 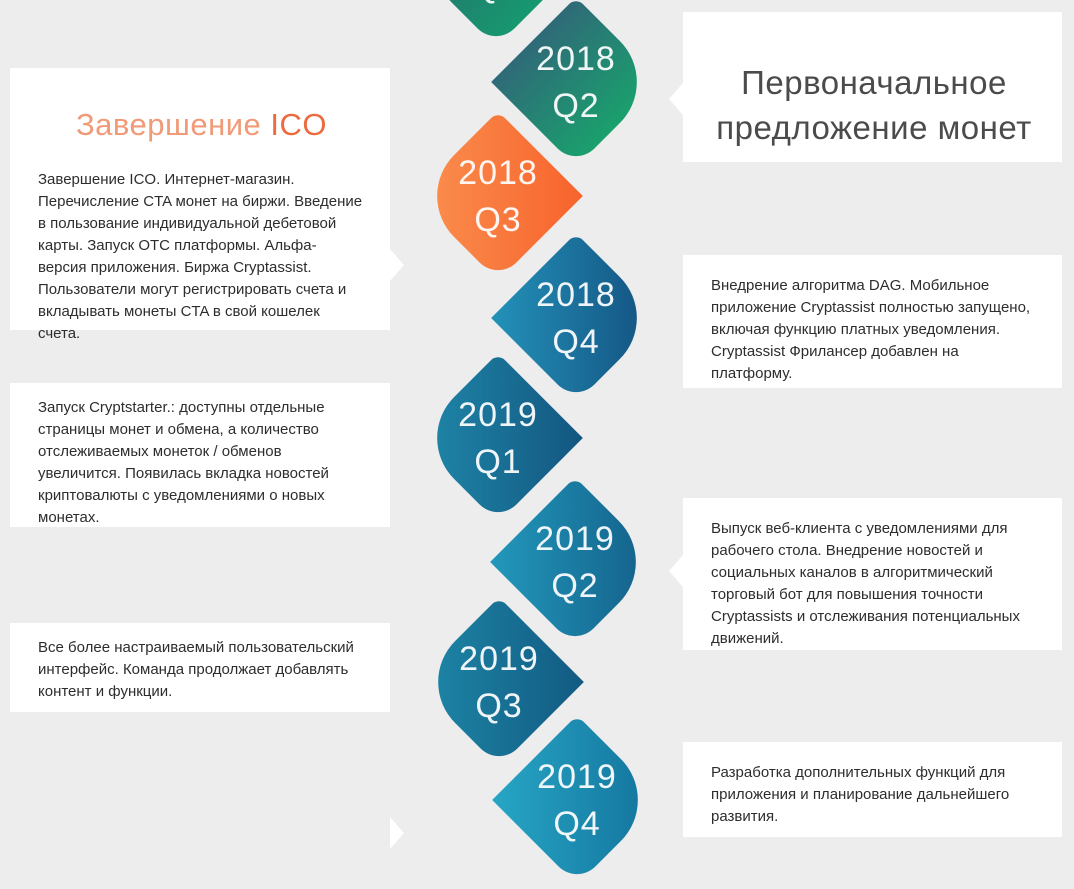 I want to click on card-title-accent: ICO, so click(x=299, y=124).